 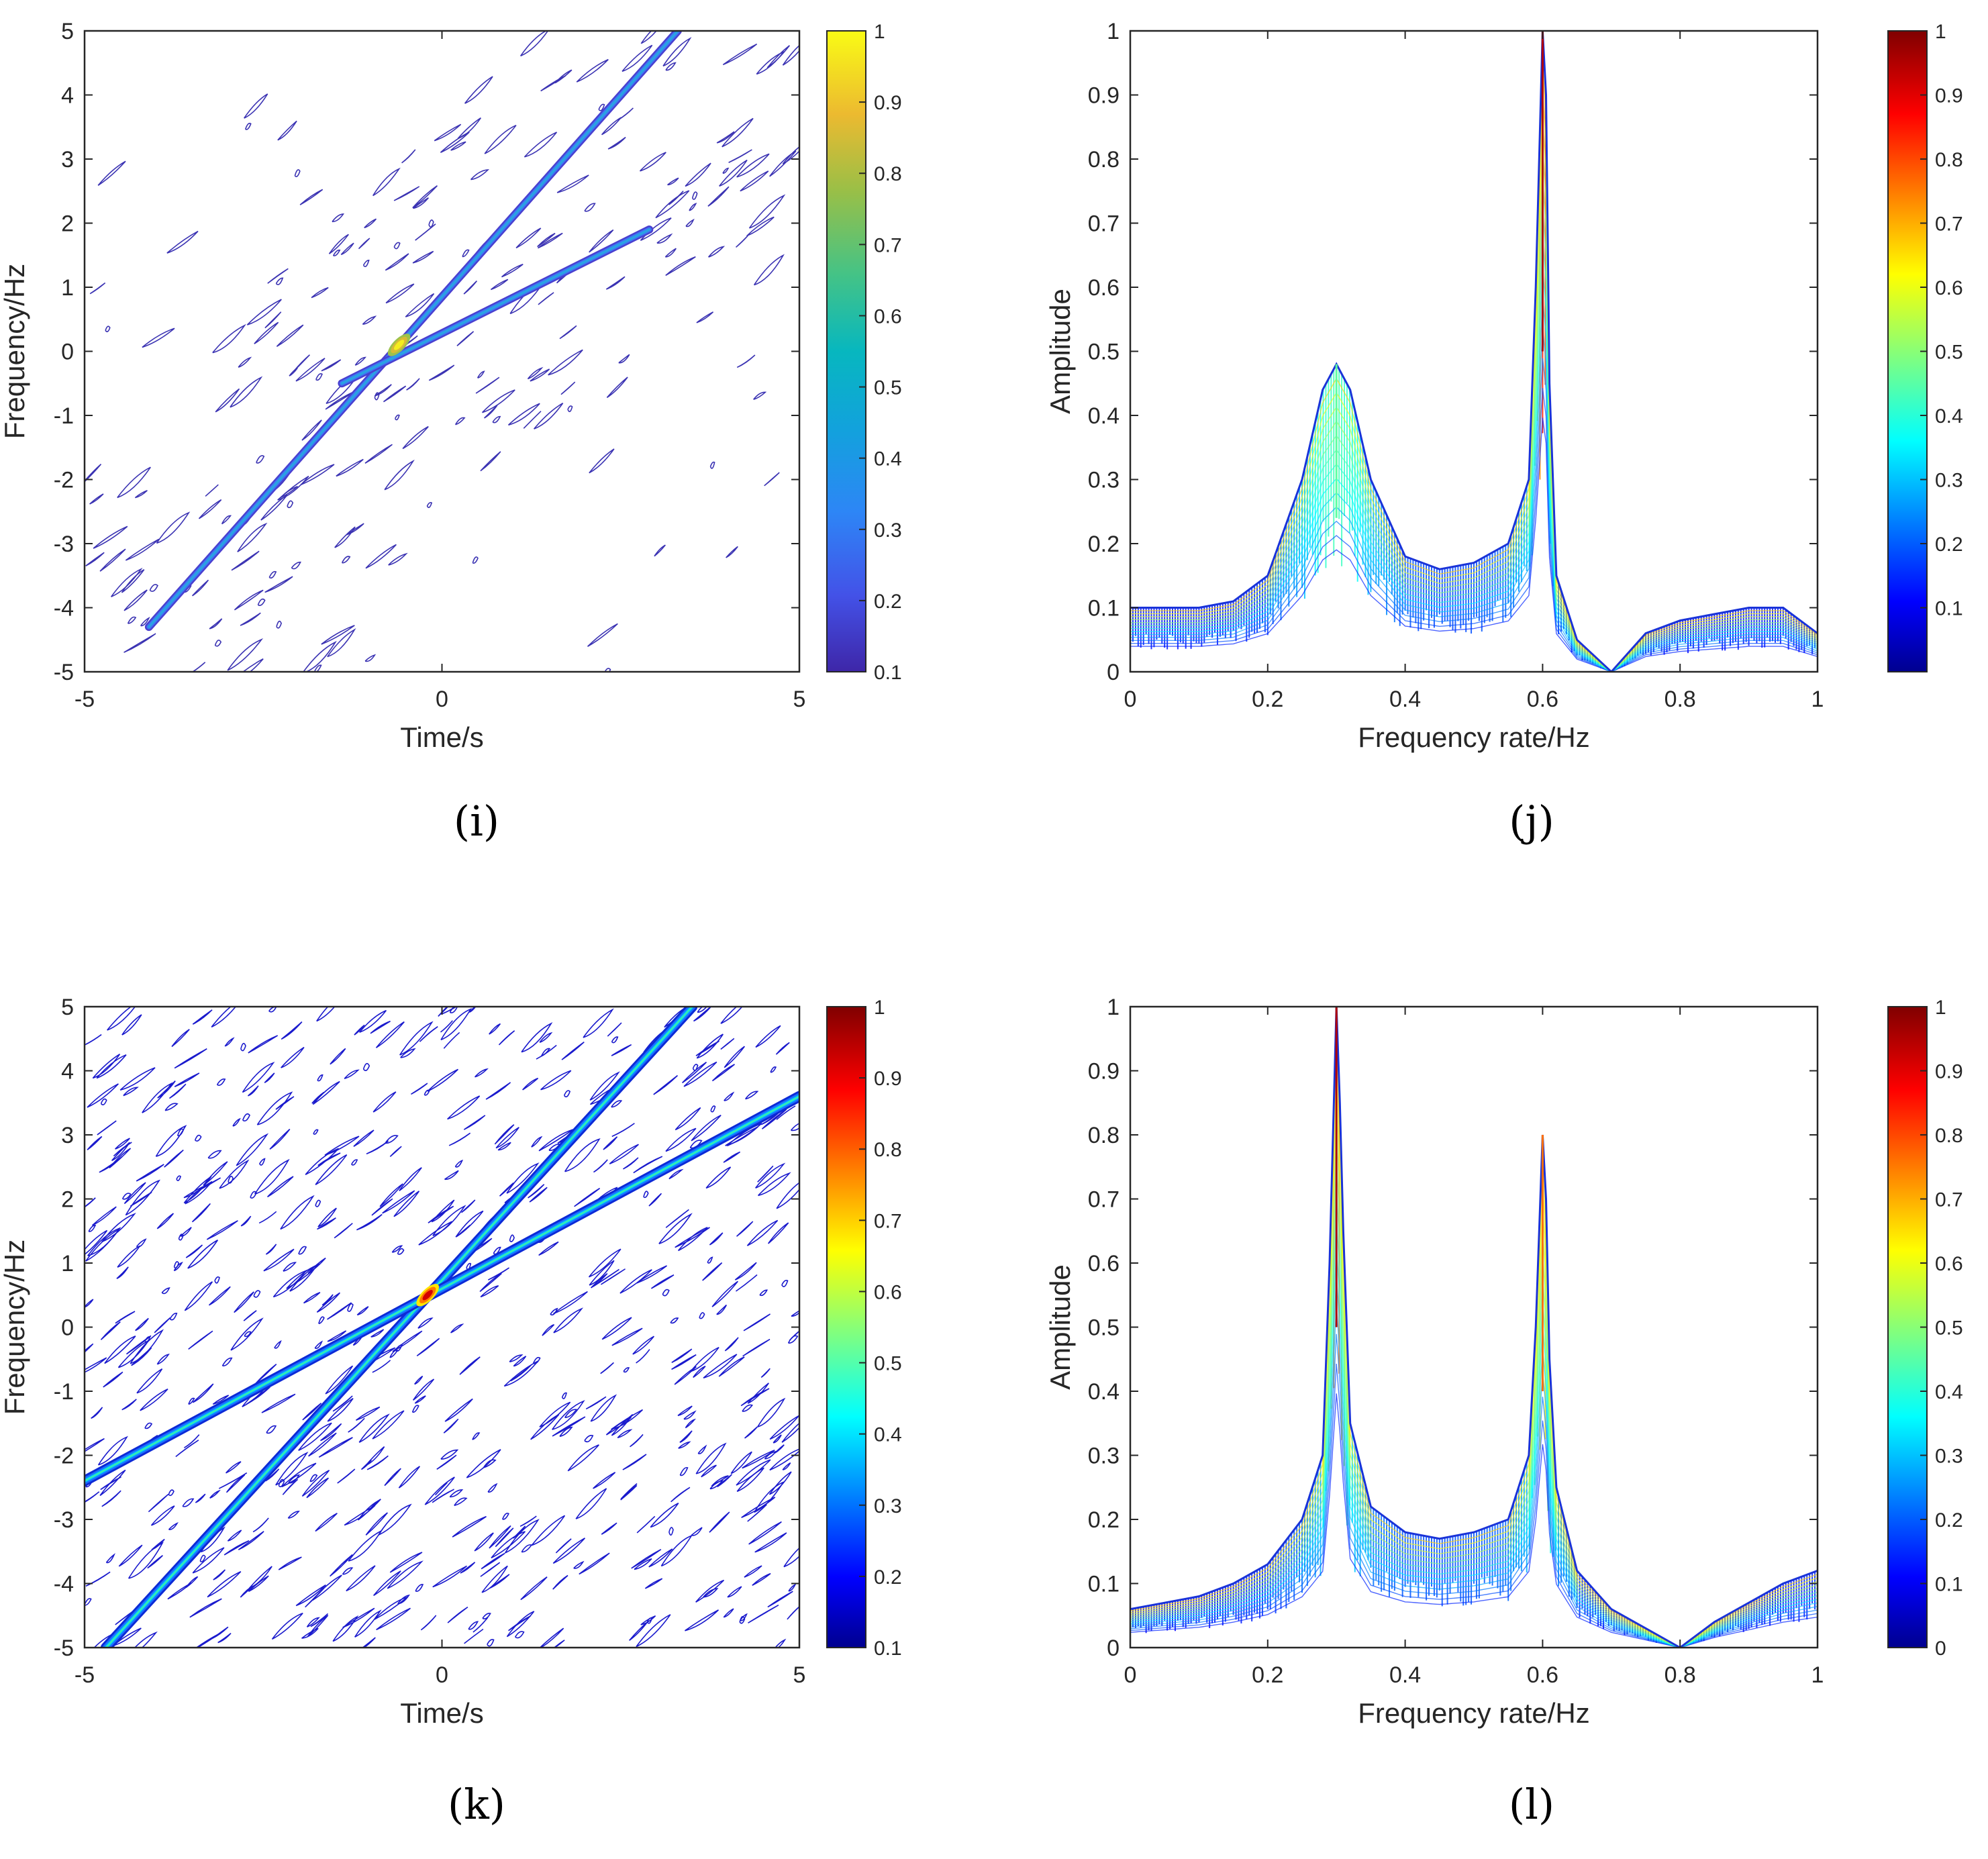 I want to click on y-tick-label: 0.4, so click(x=1104, y=1392).